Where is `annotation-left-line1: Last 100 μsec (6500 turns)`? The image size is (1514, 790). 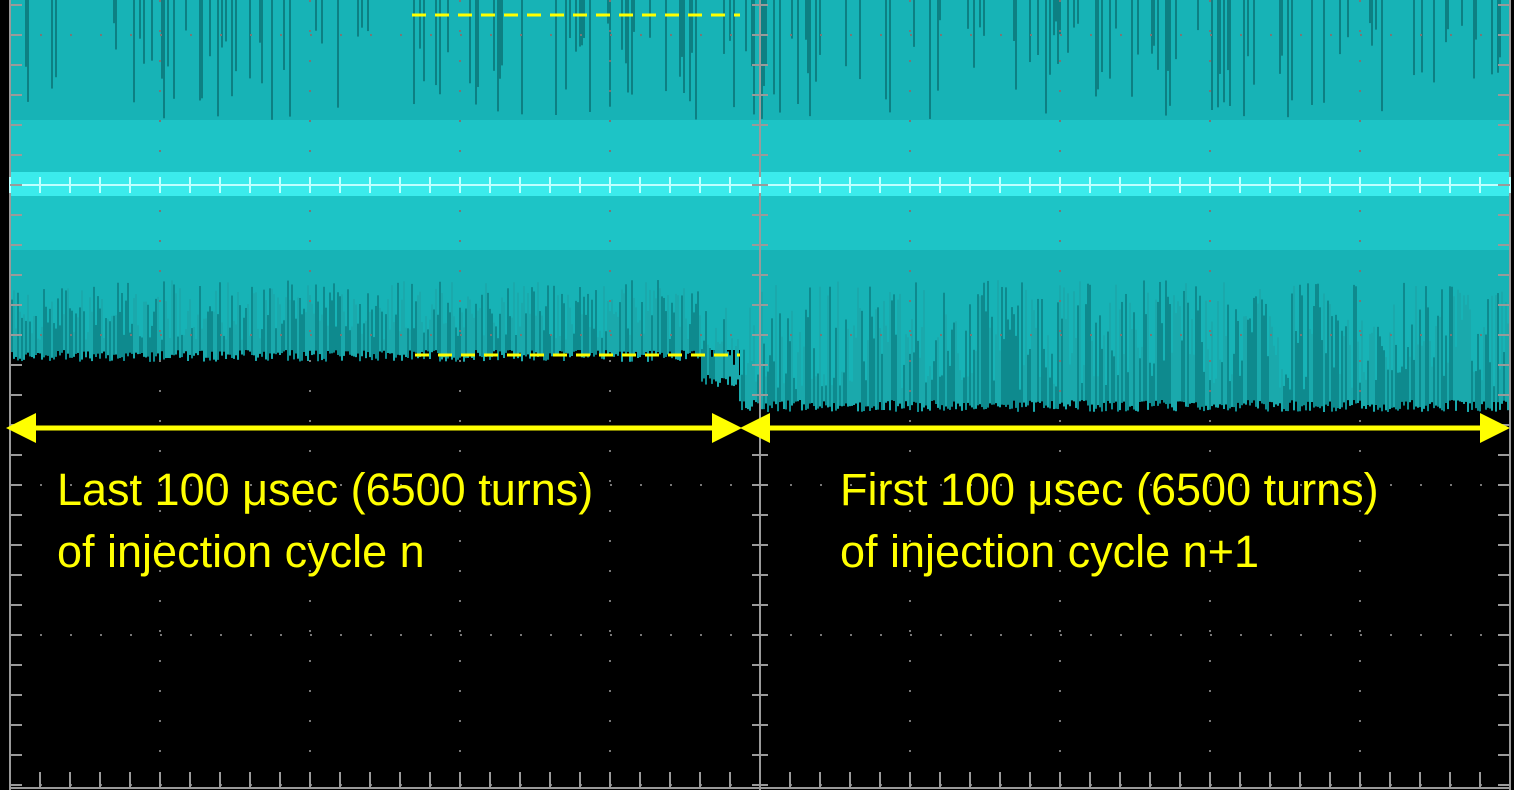
annotation-left-line1: Last 100 μsec (6500 turns) is located at coordinates (325, 489).